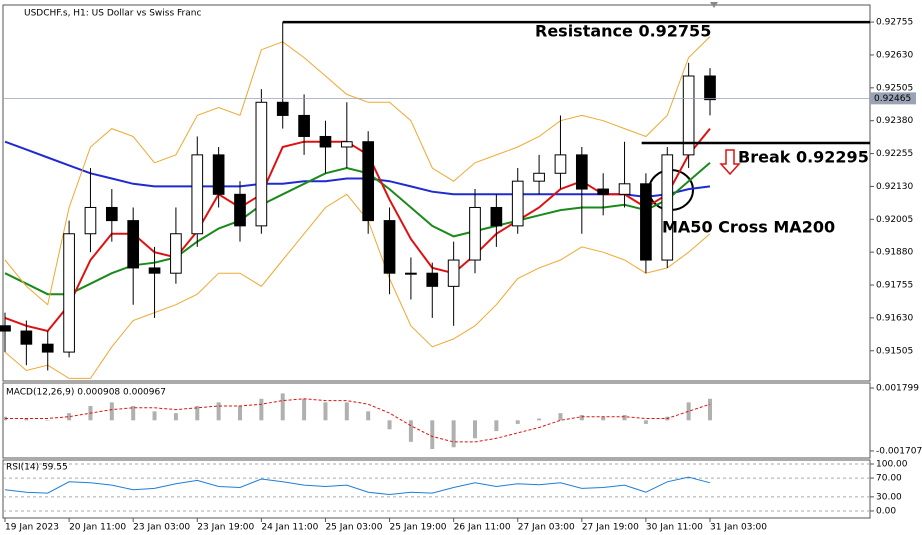 The width and height of the screenshot is (922, 535). What do you see at coordinates (674, 528) in the screenshot?
I see `x-tick-label: 30 Jan 11:00` at bounding box center [674, 528].